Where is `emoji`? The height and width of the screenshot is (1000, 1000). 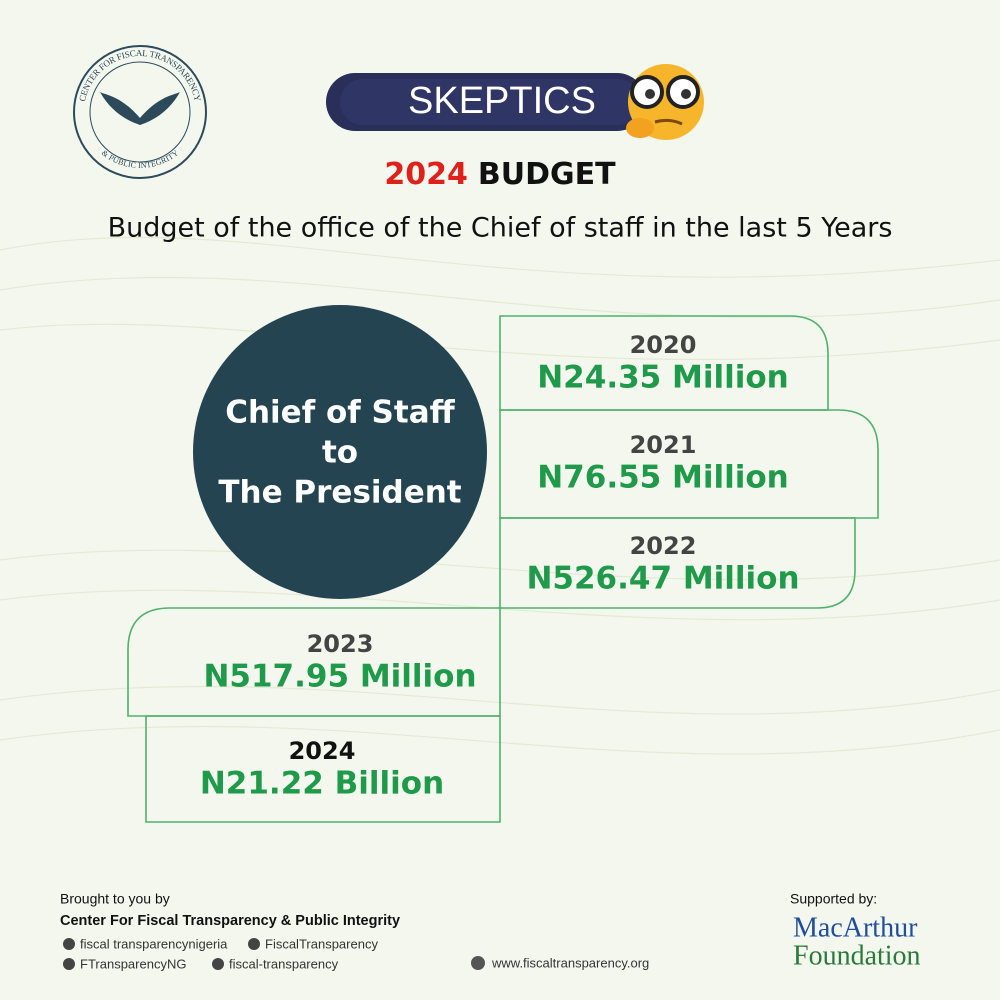
emoji is located at coordinates (665, 102).